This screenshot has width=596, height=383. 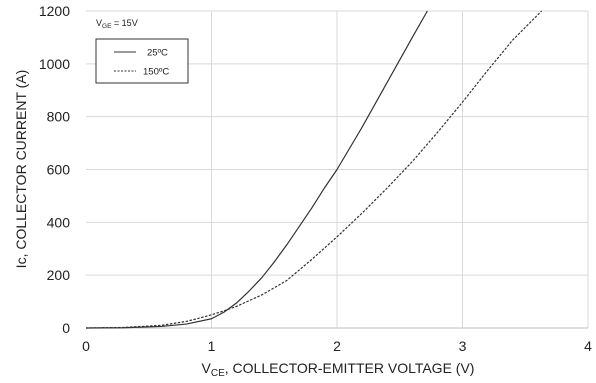 I want to click on y-tick-label: 0, so click(x=66, y=328).